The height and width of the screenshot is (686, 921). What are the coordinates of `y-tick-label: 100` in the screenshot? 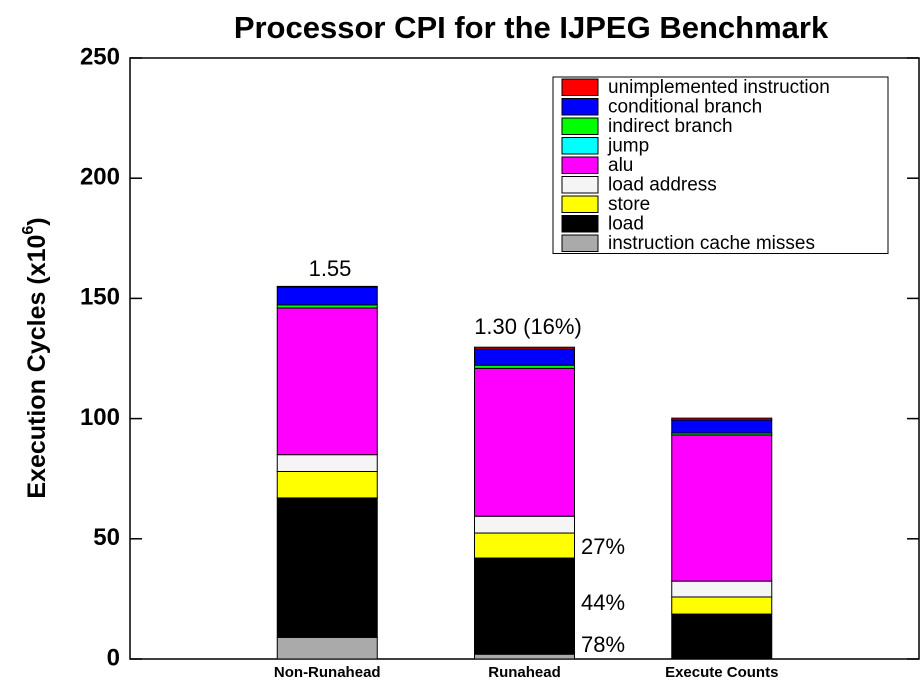 It's located at (100, 417).